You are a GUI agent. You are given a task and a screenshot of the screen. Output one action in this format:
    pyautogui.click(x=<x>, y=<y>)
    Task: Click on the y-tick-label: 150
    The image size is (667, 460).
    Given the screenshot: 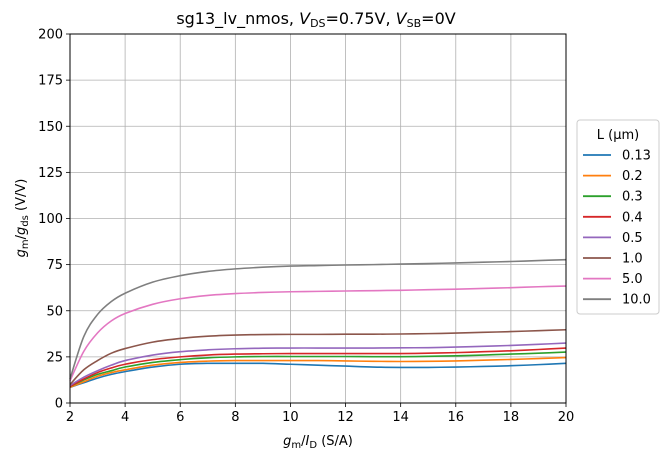 What is the action you would take?
    pyautogui.click(x=50, y=127)
    